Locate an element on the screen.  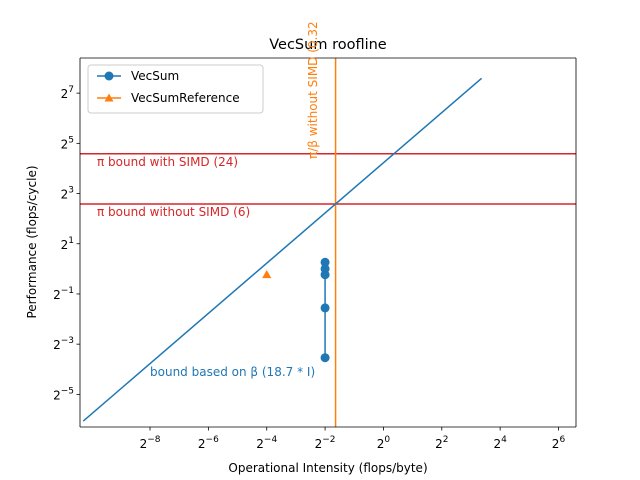
chart-title: VecSum roofline is located at coordinates (328, 45).